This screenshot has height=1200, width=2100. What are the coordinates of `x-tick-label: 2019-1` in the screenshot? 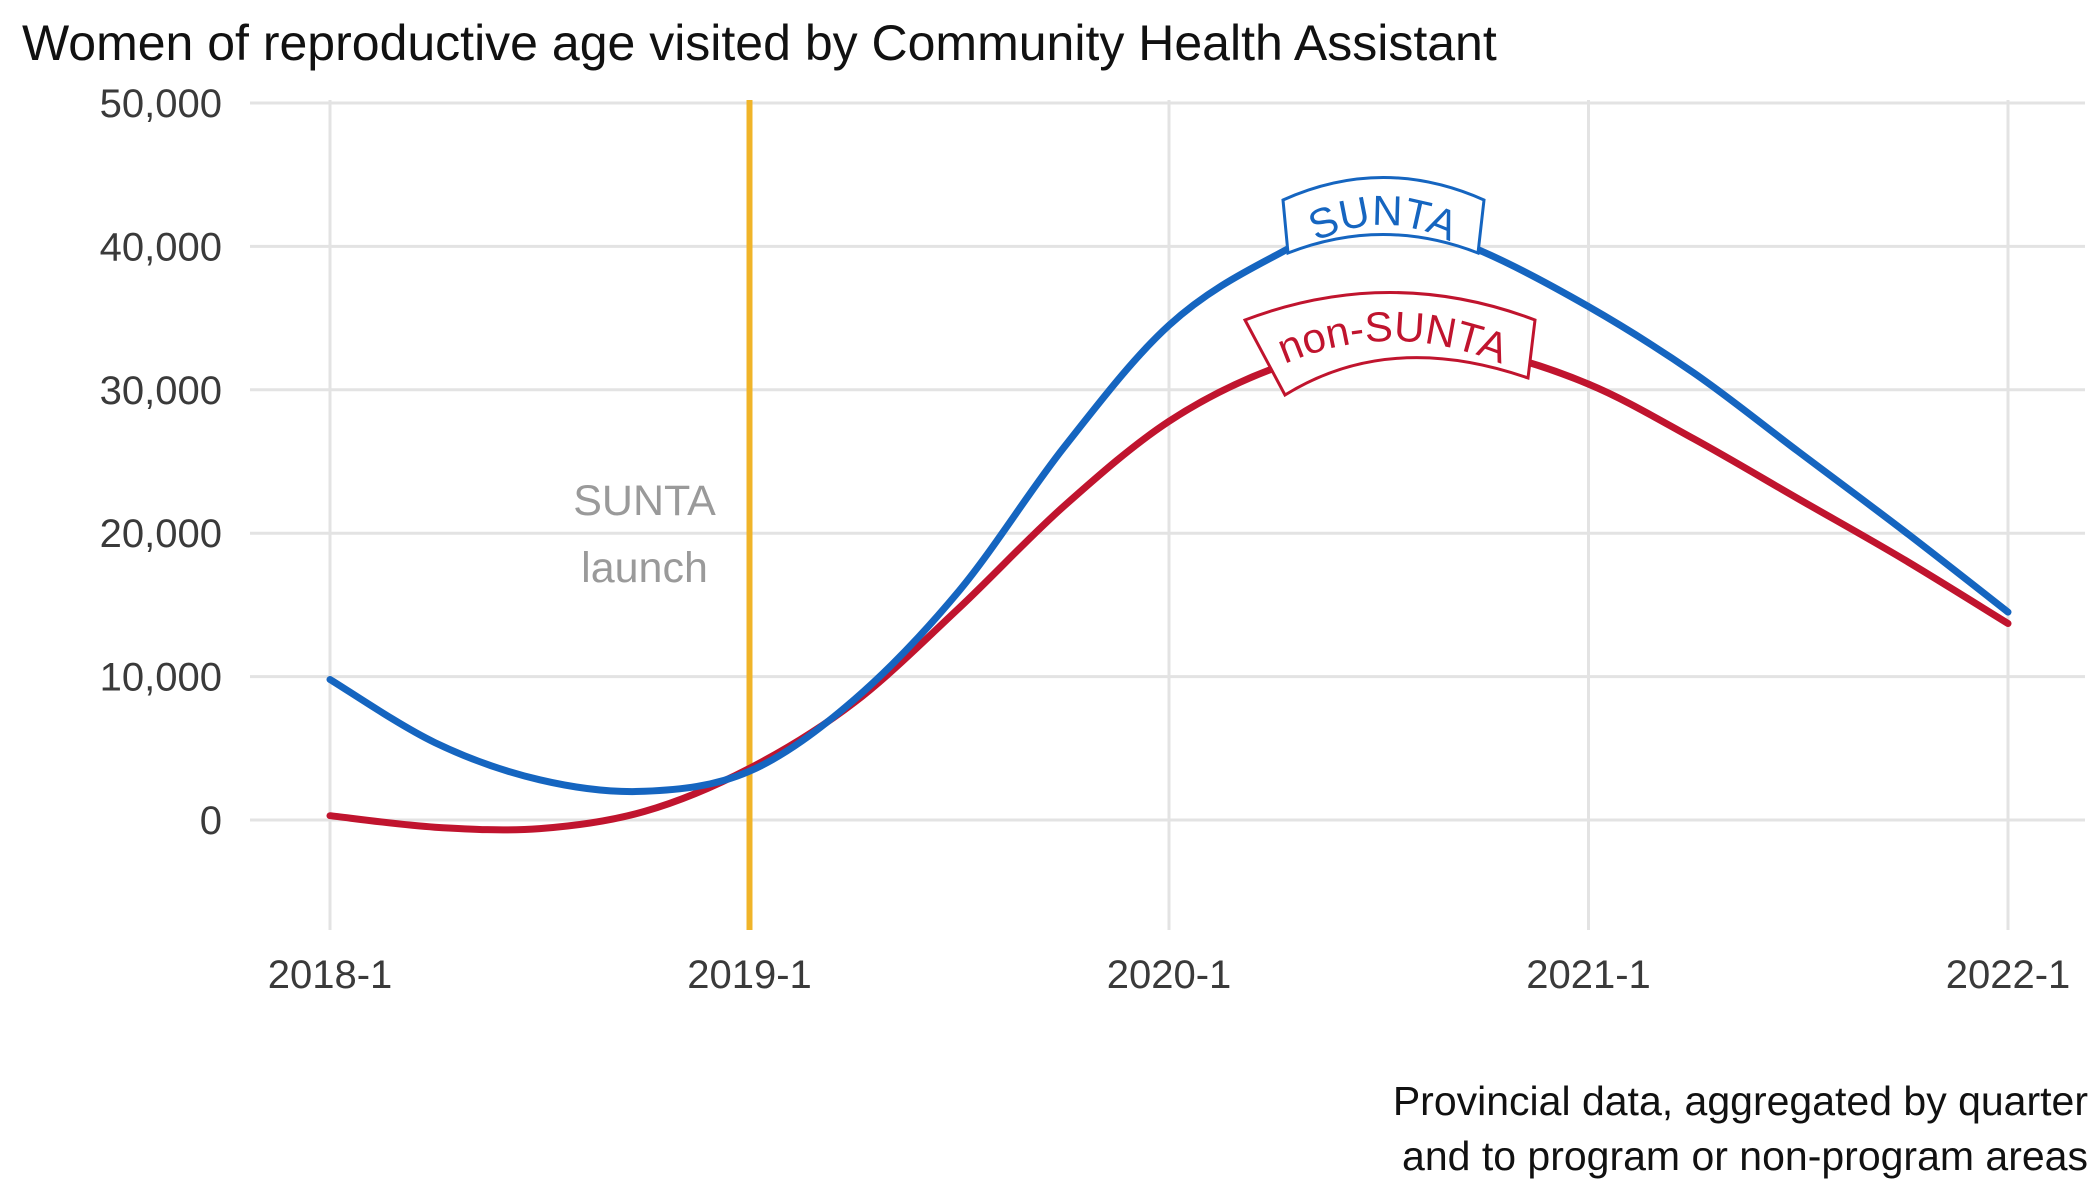 It's located at (749, 975).